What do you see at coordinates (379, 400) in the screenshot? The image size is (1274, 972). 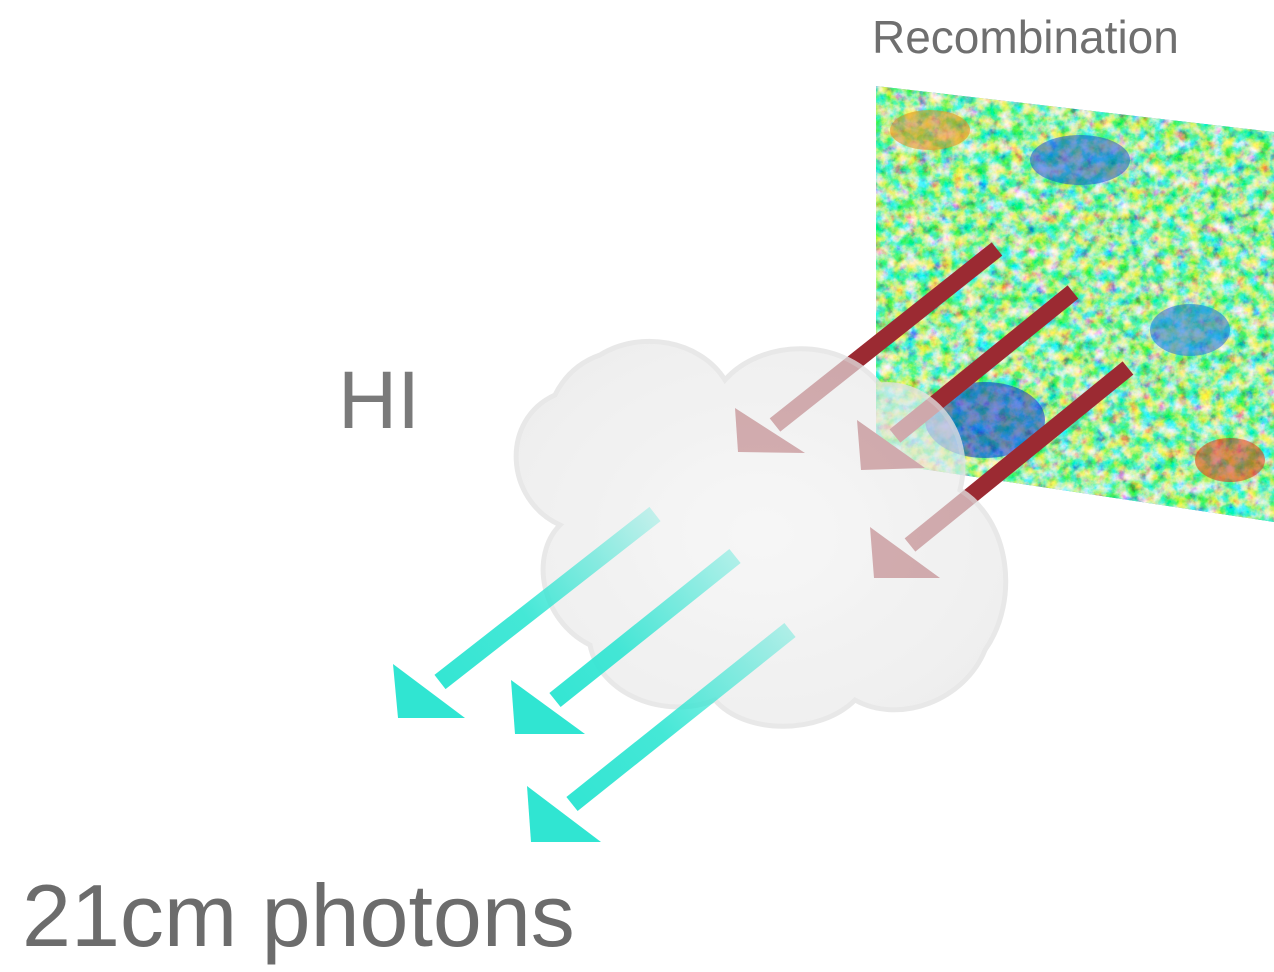 I see `hi-label: HI` at bounding box center [379, 400].